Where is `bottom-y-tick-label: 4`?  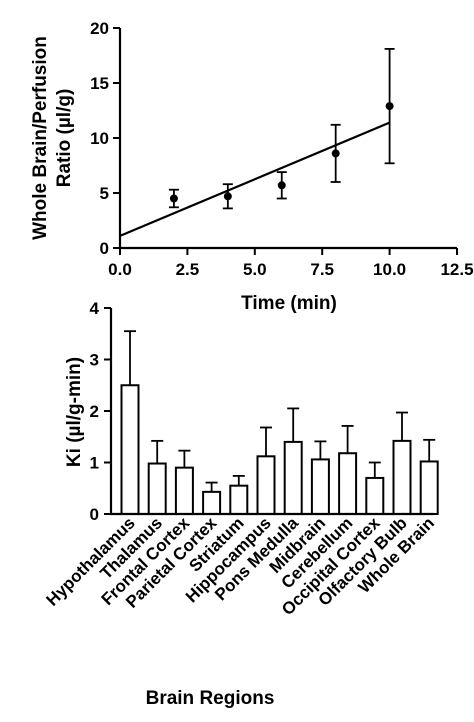 bottom-y-tick-label: 4 is located at coordinates (95, 308).